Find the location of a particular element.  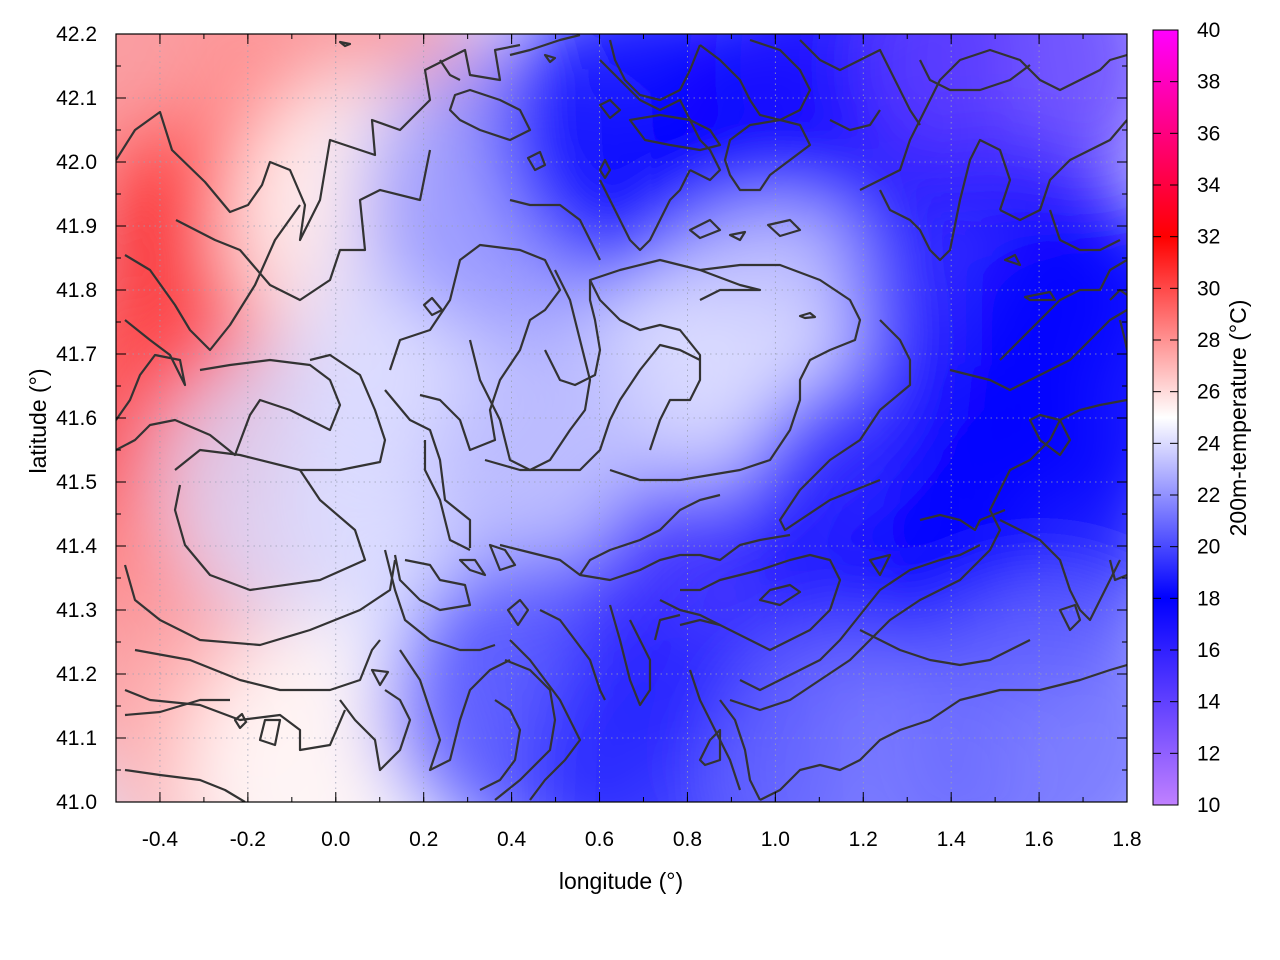

x-tick-label: 0.2 is located at coordinates (423, 839).